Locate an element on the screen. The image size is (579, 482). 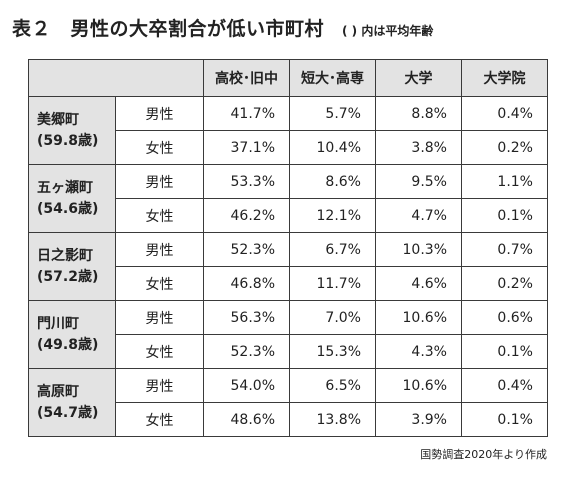
value-cell: 3.9% is located at coordinates (418, 419).